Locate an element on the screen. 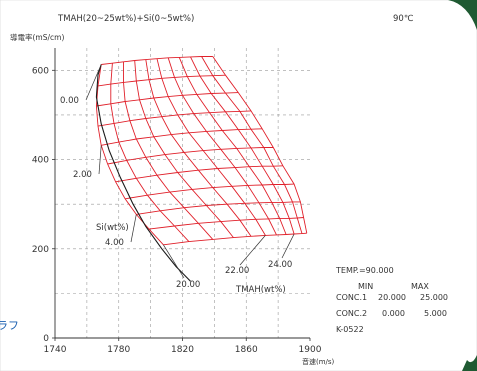 The height and width of the screenshot is (371, 477). si-value-label: 2.00 is located at coordinates (82, 175).